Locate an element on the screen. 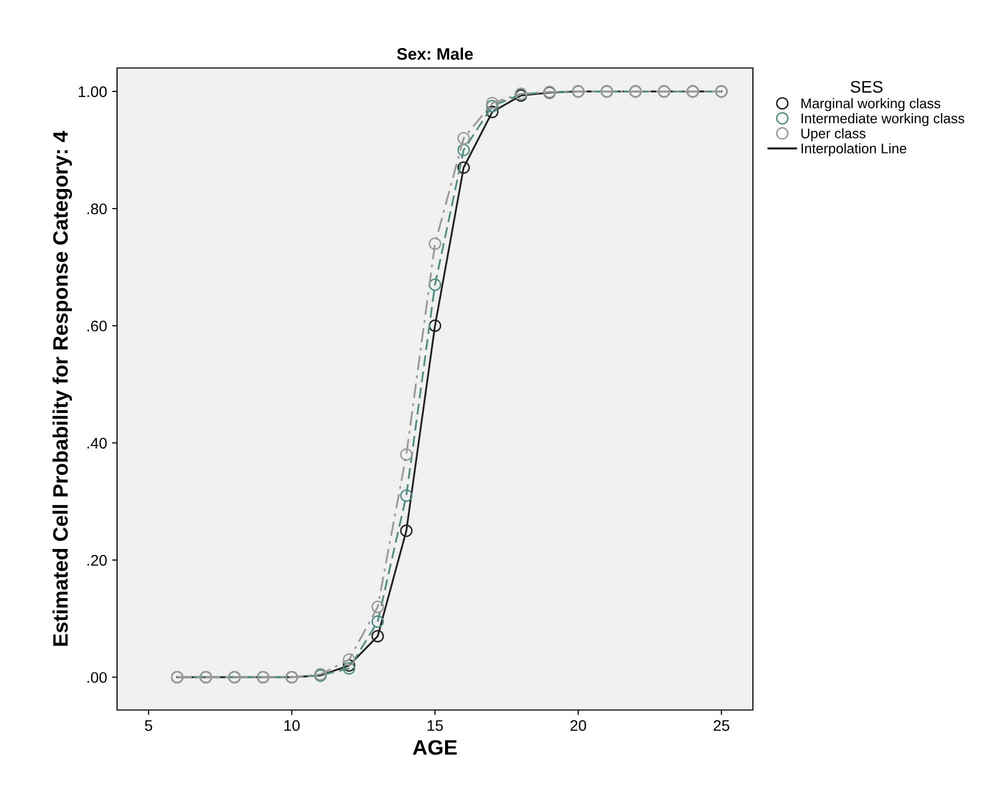  y-tick-label: .00 is located at coordinates (97, 677).